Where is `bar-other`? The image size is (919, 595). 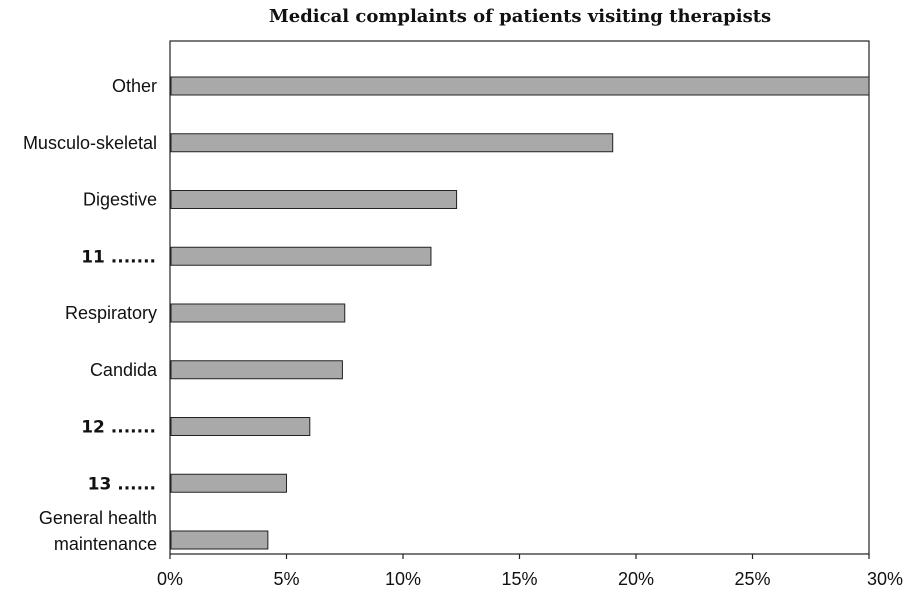 bar-other is located at coordinates (520, 86).